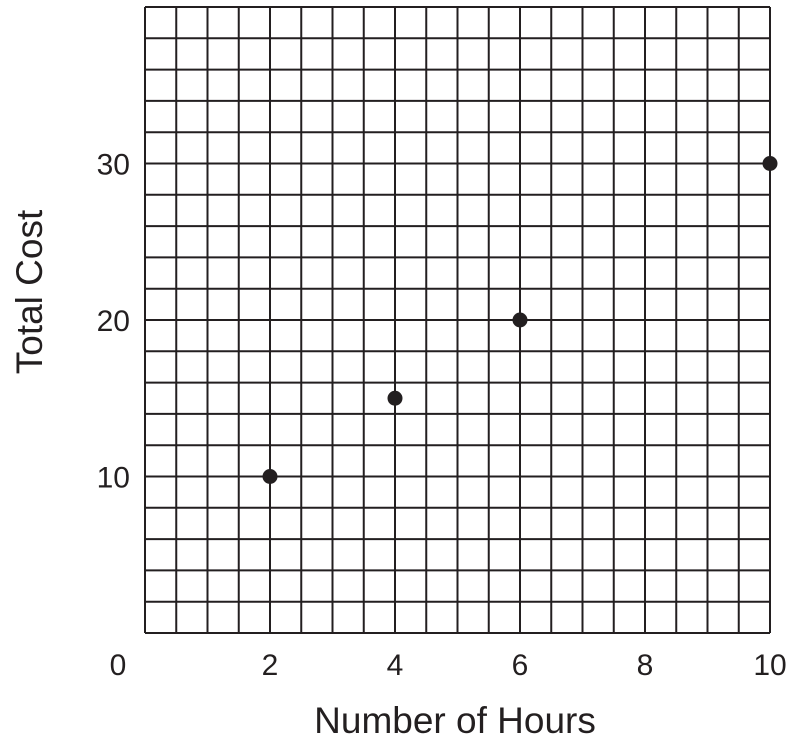 The image size is (804, 745). I want to click on y-tick-label: 20, so click(113, 321).